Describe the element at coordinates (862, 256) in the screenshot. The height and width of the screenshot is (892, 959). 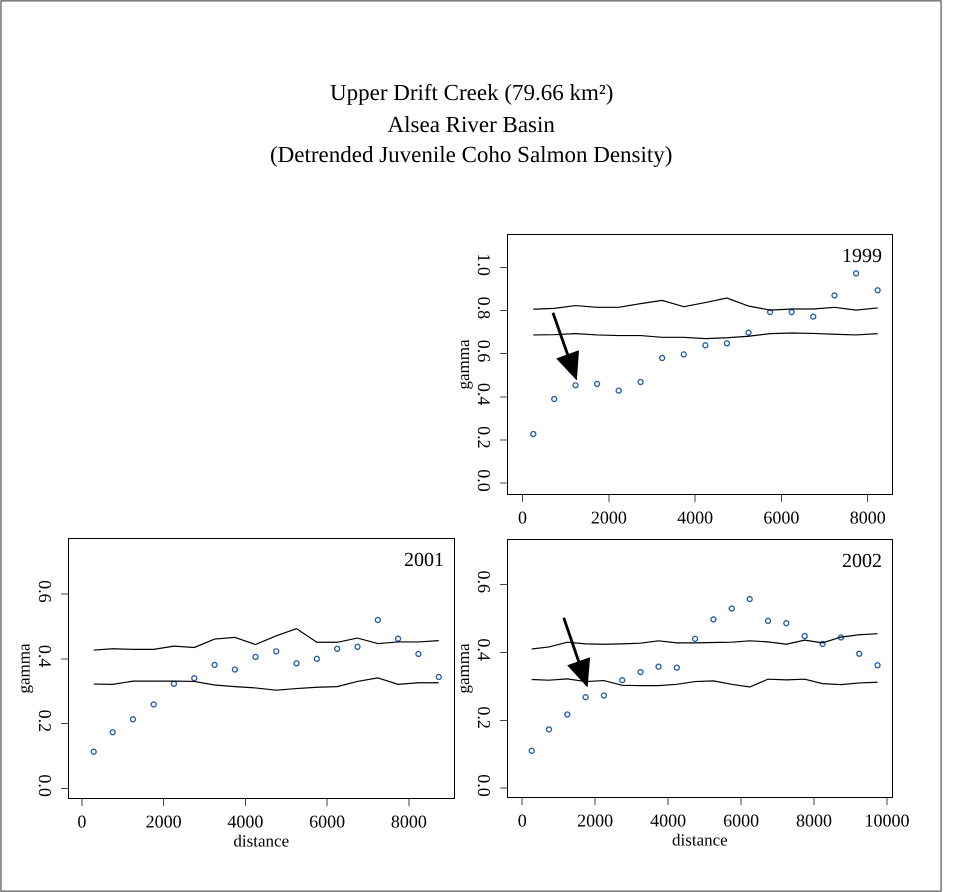
I see `annotation: 1999` at that location.